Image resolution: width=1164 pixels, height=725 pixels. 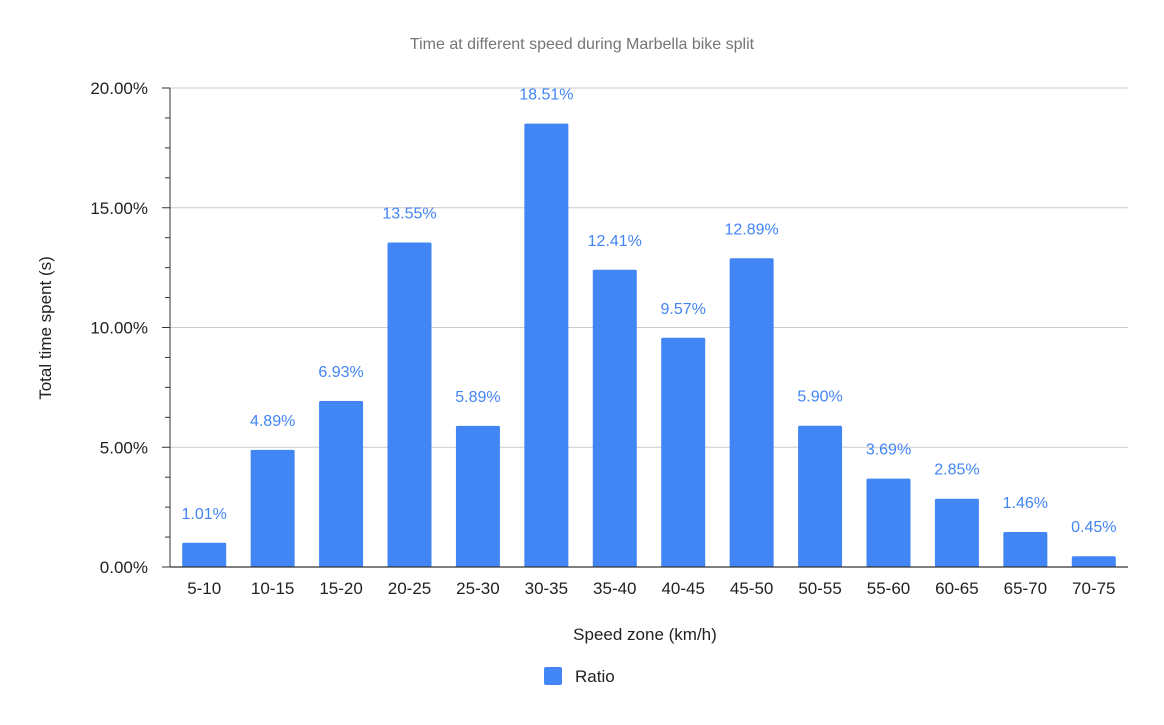 What do you see at coordinates (595, 676) in the screenshot?
I see `legend-label-ratio: Ratio` at bounding box center [595, 676].